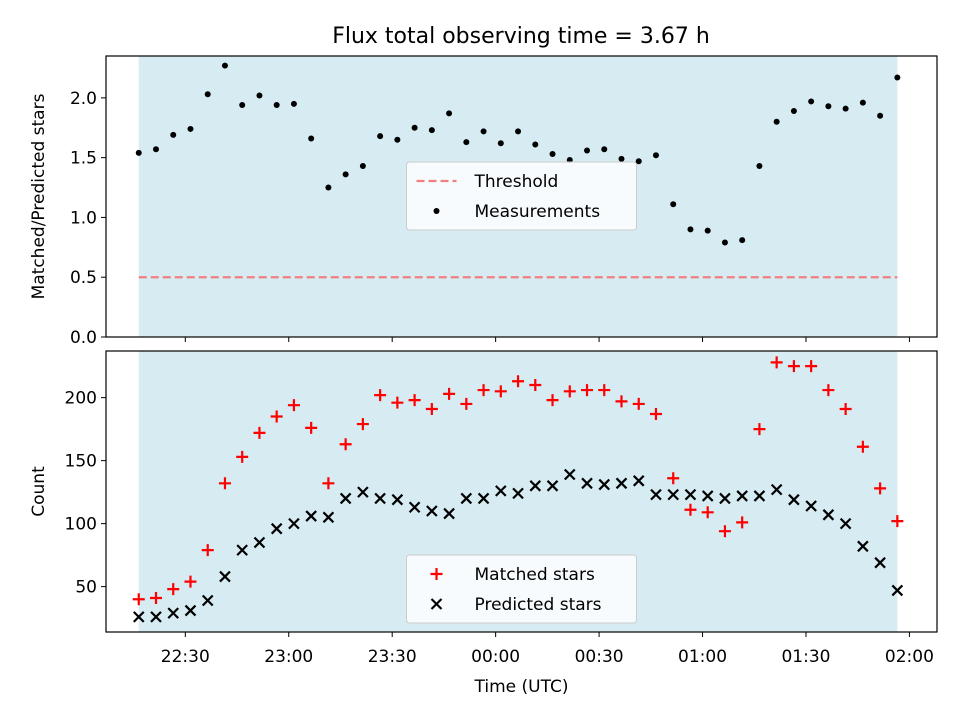 This screenshot has height=724, width=960. Describe the element at coordinates (805, 657) in the screenshot. I see `x-tick-label: 01:30` at that location.